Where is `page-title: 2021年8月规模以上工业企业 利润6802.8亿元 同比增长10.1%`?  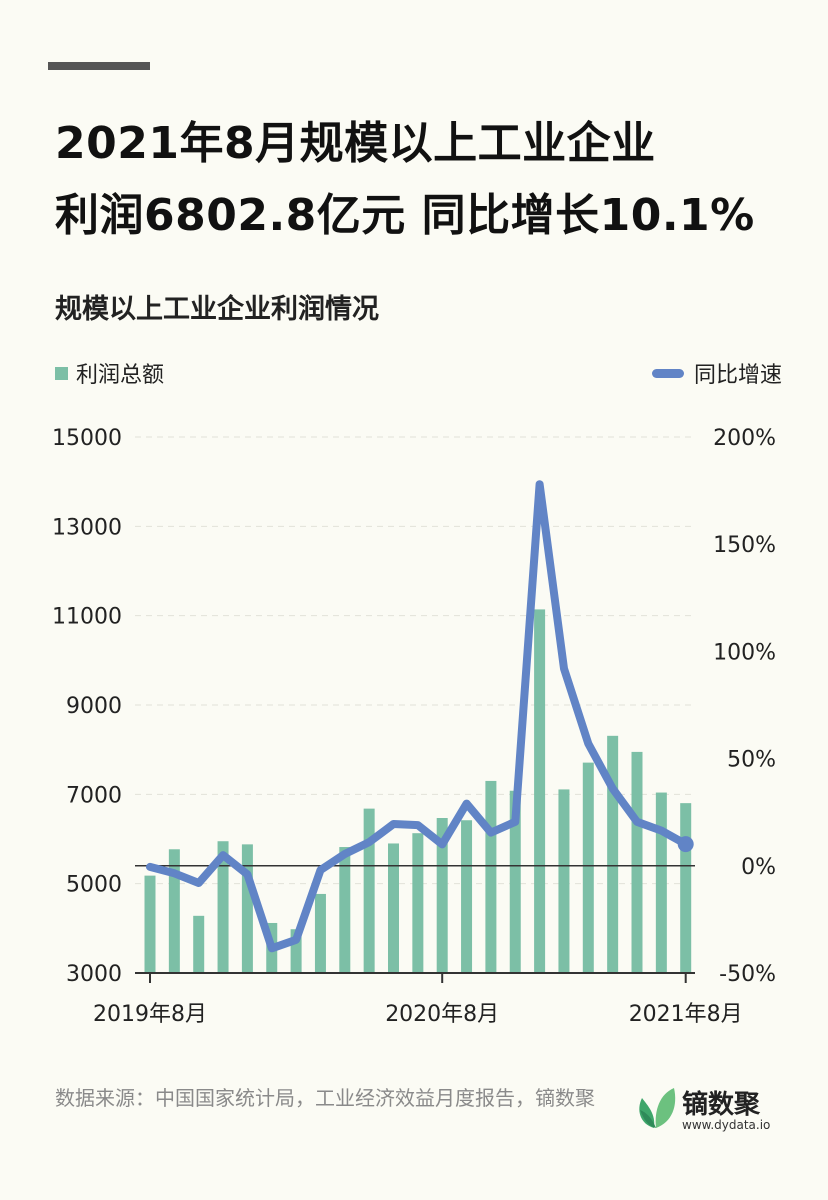 page-title: 2021年8月规模以上工业企业 利润6802.8亿元 同比增长10.1% is located at coordinates (435, 180).